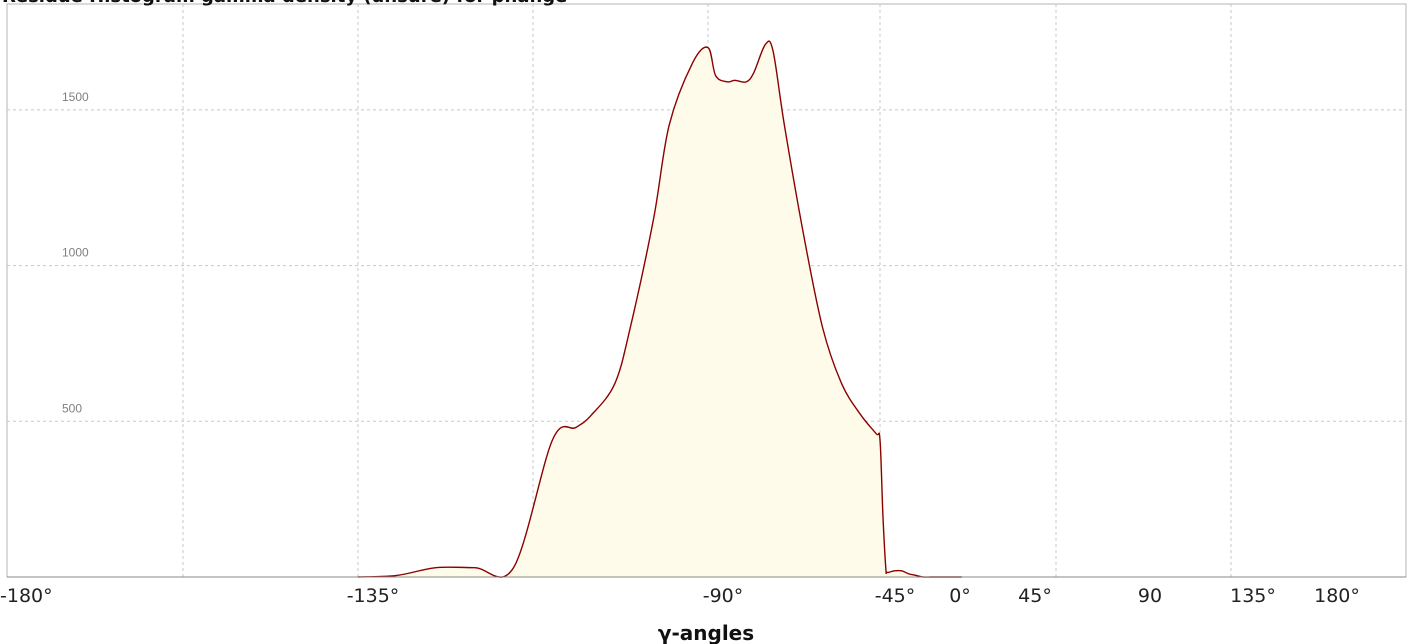  Describe the element at coordinates (26, 596) in the screenshot. I see `x-tick-label: -180°` at that location.